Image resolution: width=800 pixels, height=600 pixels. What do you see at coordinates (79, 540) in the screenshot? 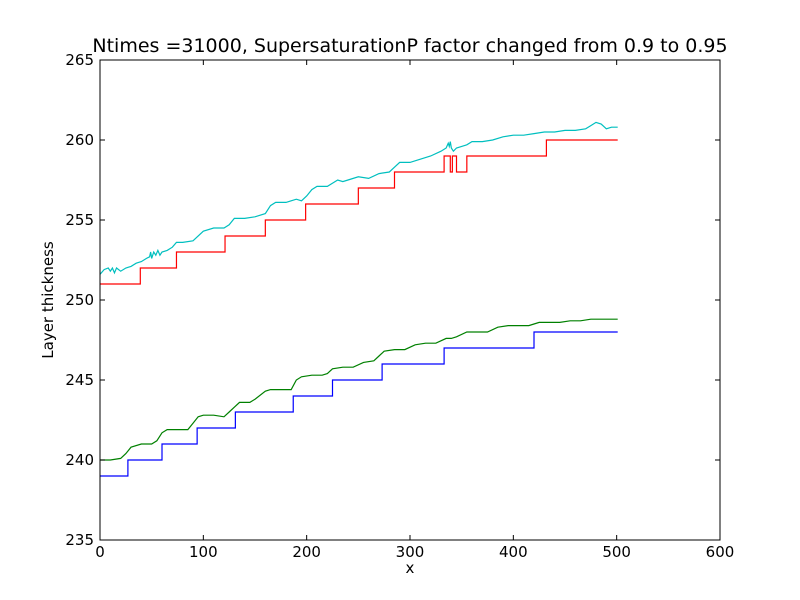
I see `y-tick-label: 235` at bounding box center [79, 540].